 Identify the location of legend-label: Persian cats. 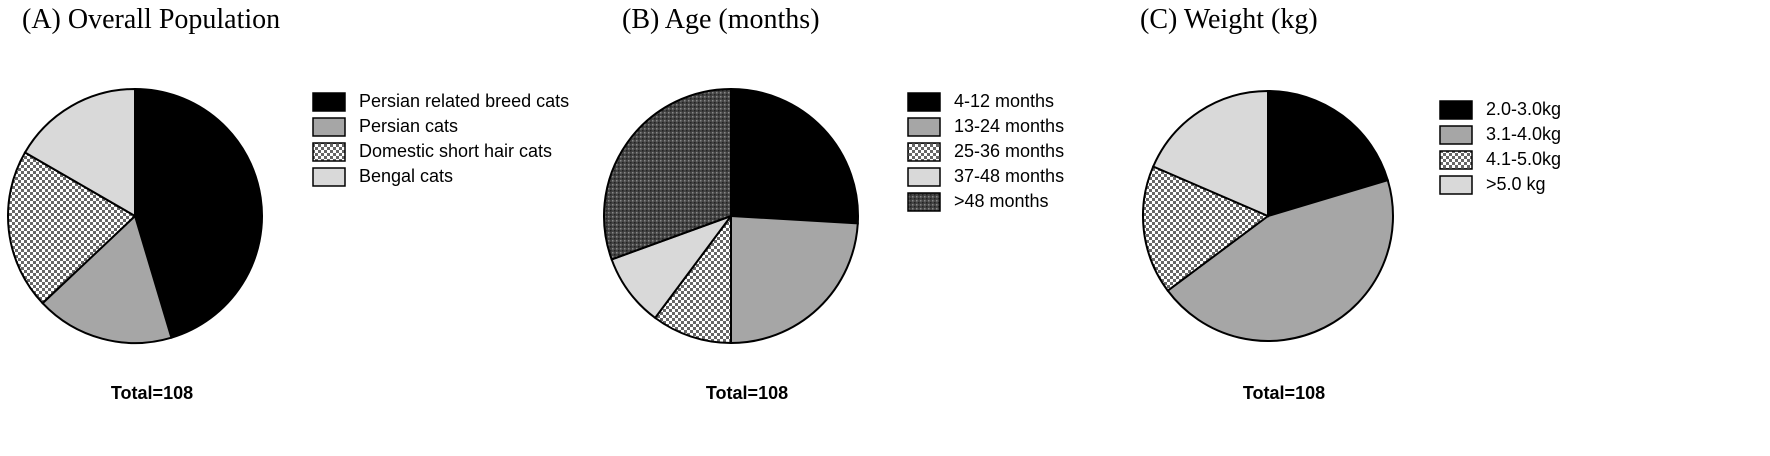
(408, 126).